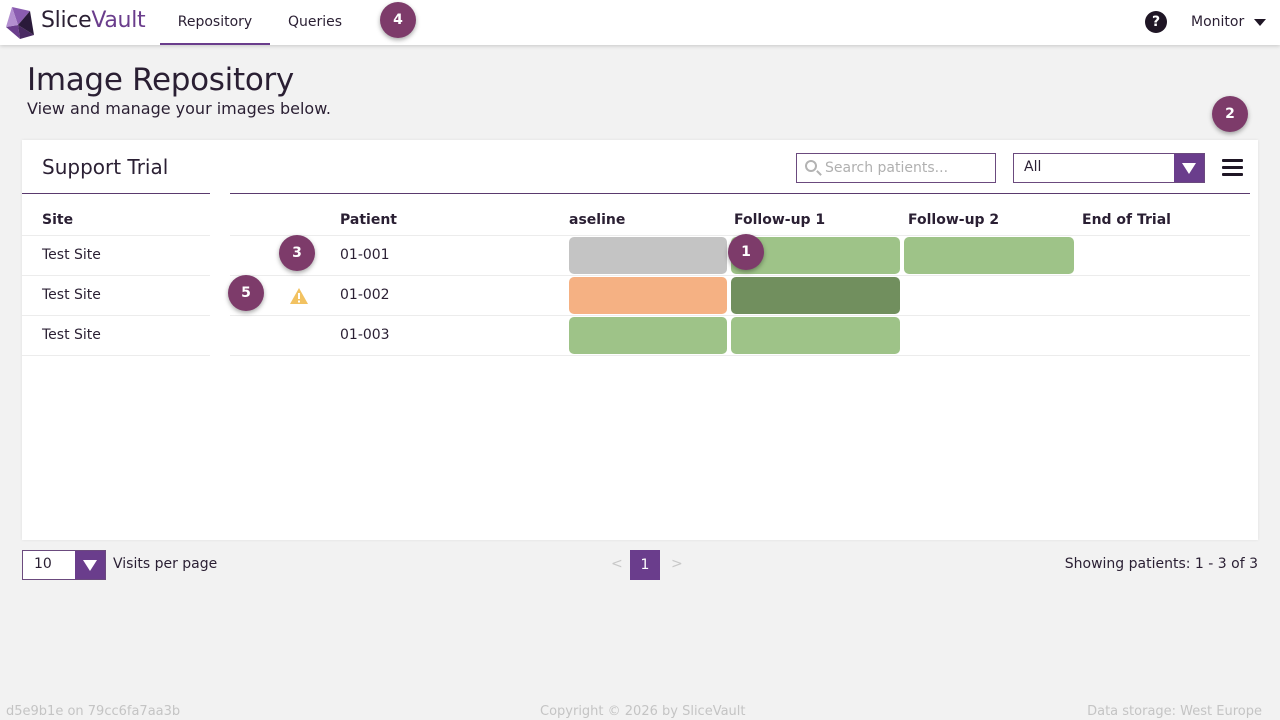  What do you see at coordinates (617, 564) in the screenshot?
I see `previous-page-button: <` at bounding box center [617, 564].